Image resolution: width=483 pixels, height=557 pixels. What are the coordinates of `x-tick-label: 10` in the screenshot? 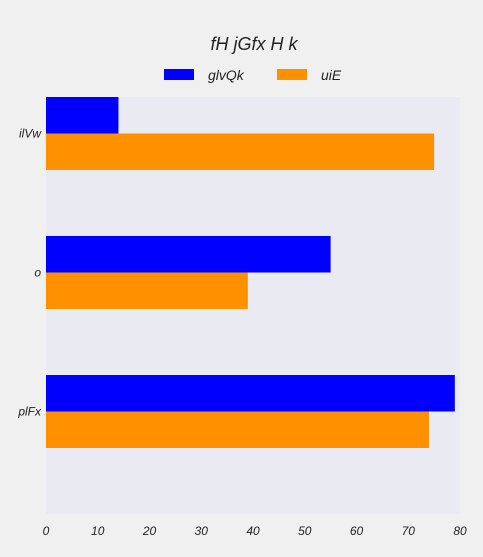 It's located at (98, 531).